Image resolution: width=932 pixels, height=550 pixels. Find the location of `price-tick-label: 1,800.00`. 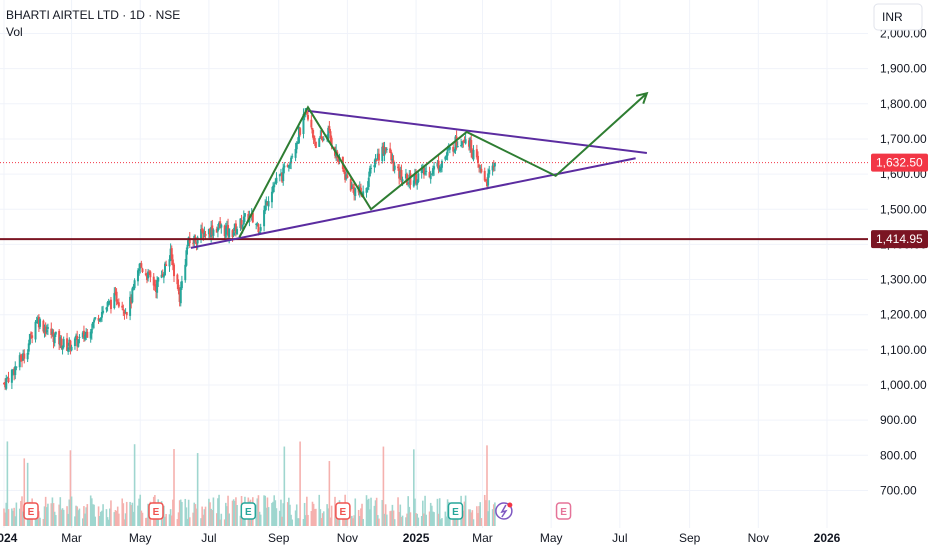

price-tick-label: 1,800.00 is located at coordinates (903, 104).